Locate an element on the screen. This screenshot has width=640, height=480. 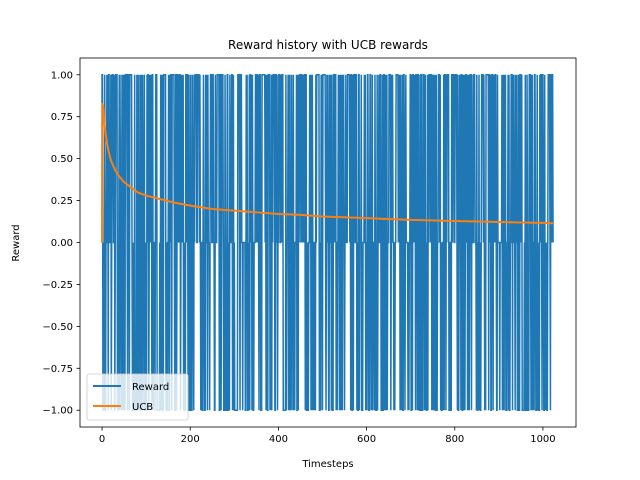
y-tick-label: −0.25 is located at coordinates (57, 285).